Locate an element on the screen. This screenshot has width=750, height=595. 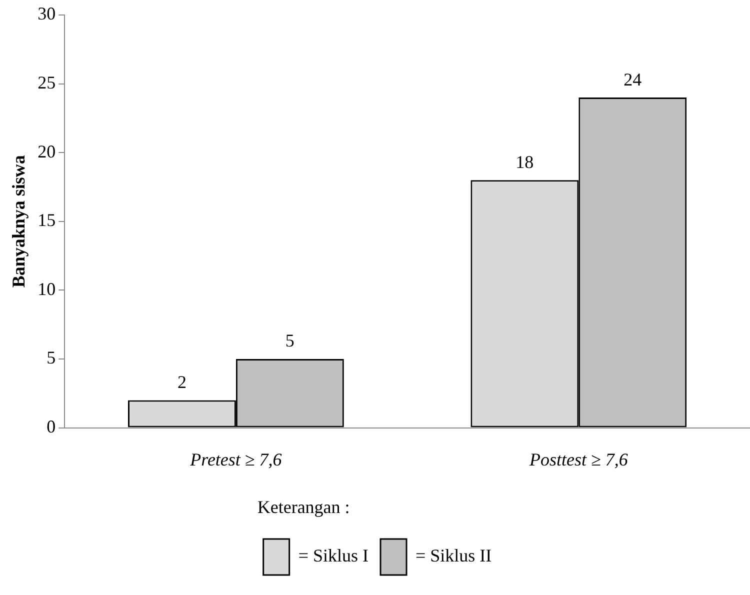
y-tick-label: 15 is located at coordinates (47, 220).